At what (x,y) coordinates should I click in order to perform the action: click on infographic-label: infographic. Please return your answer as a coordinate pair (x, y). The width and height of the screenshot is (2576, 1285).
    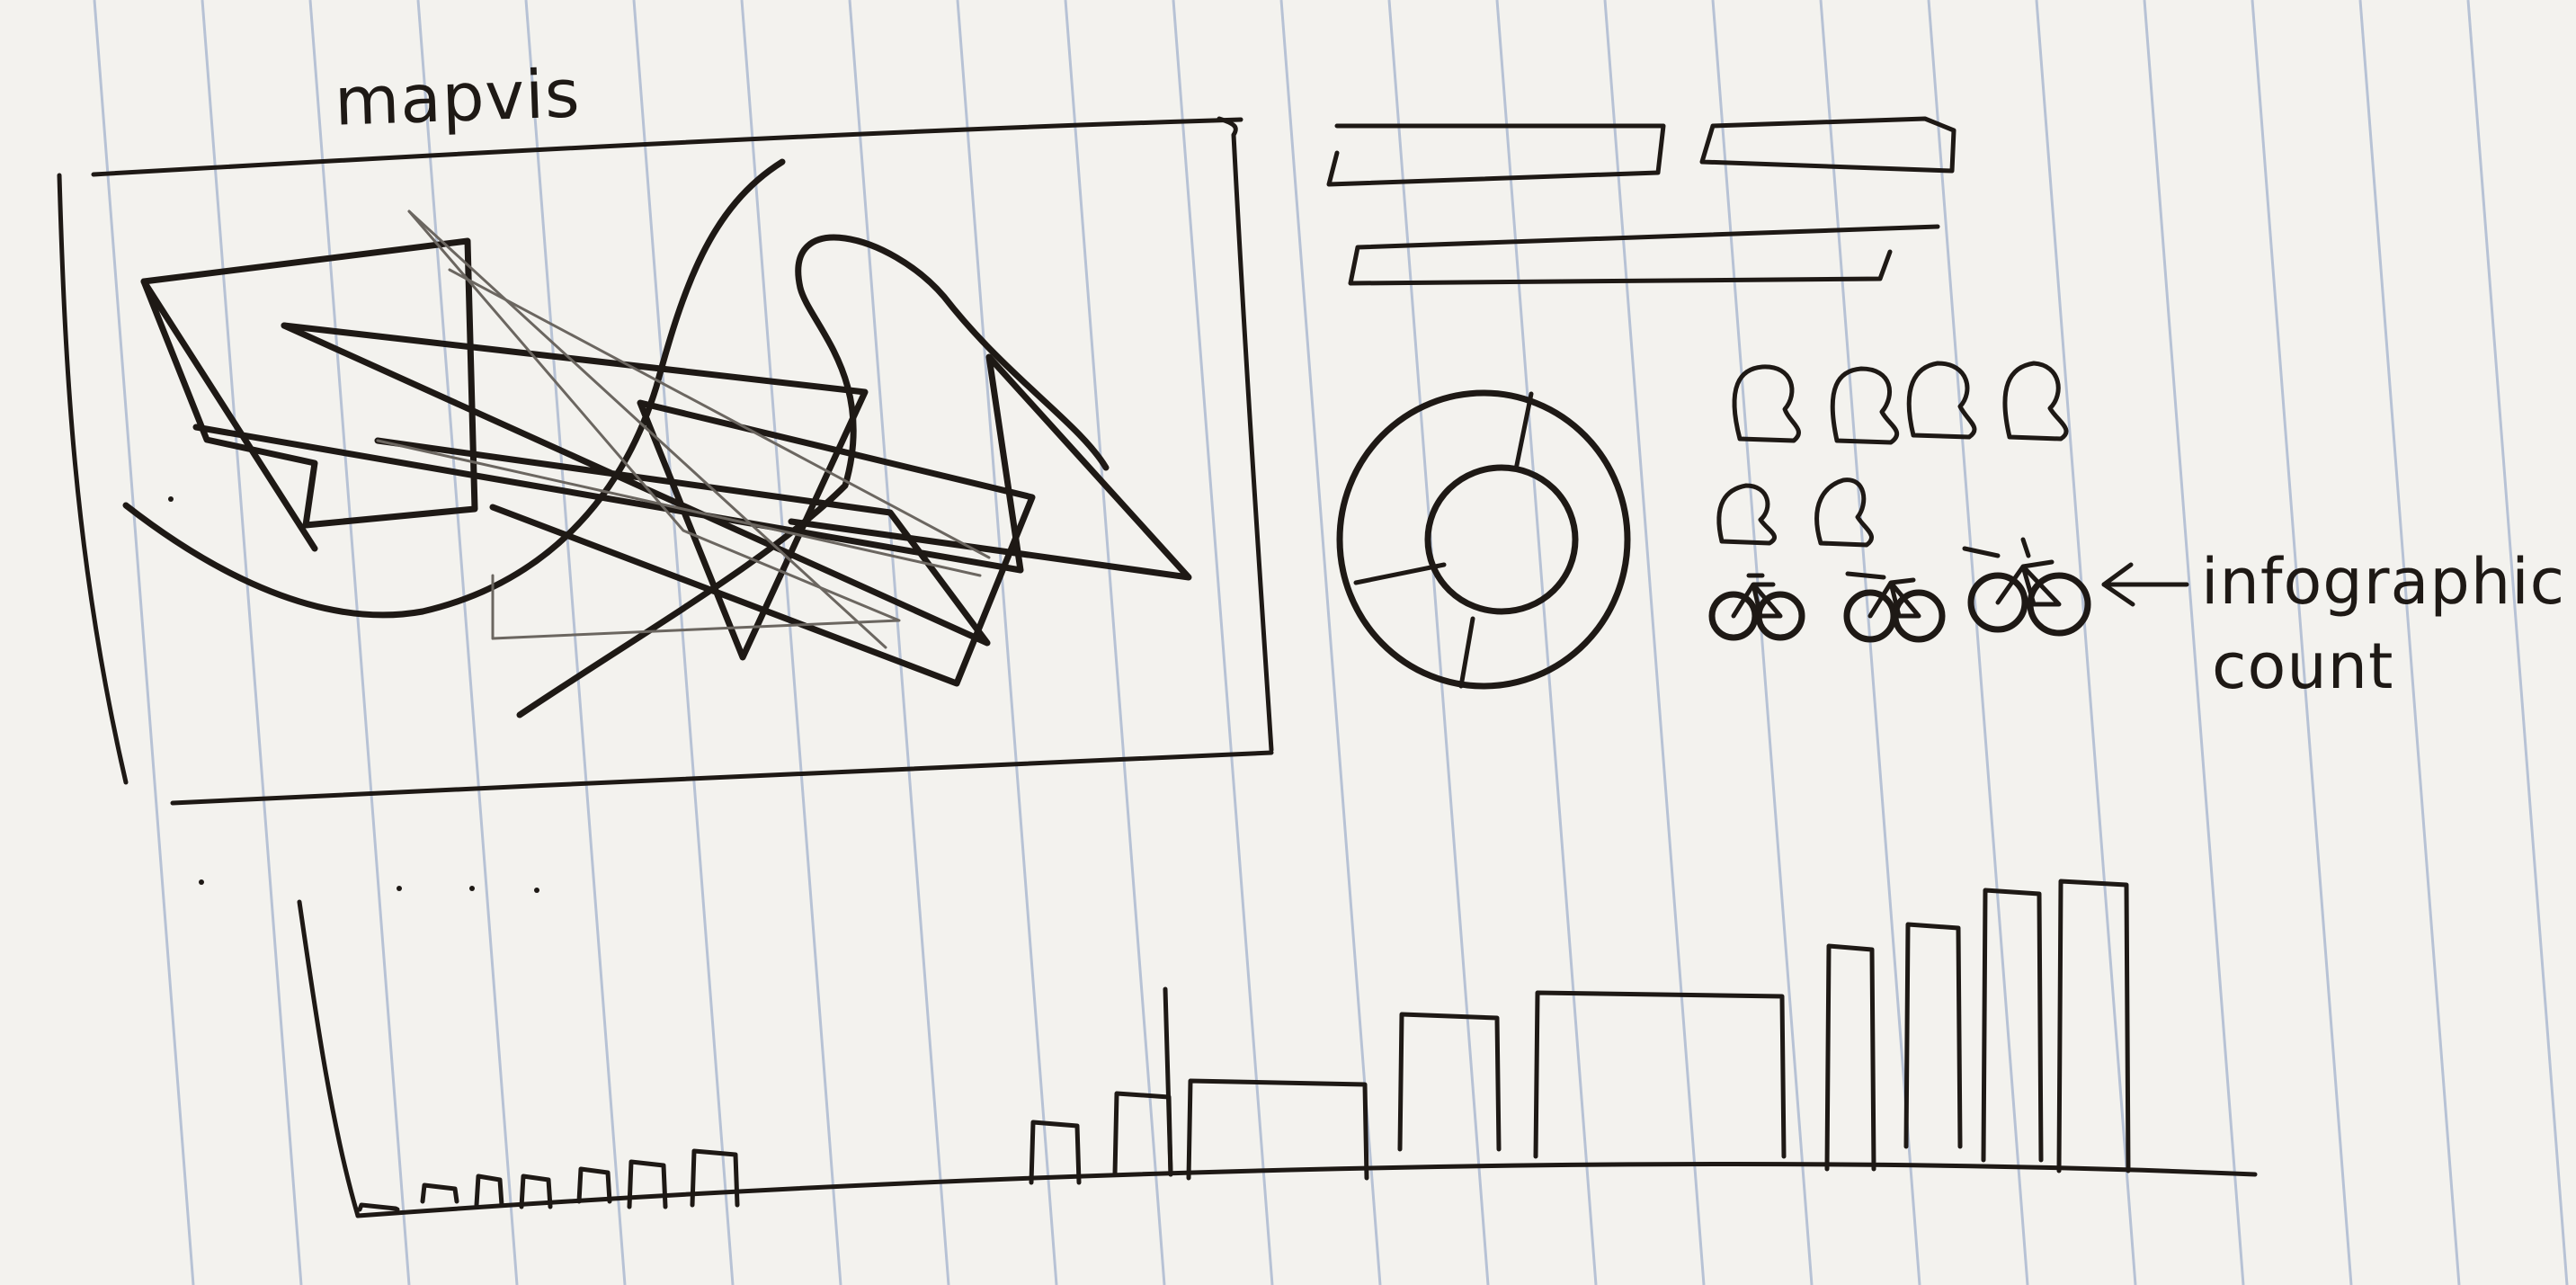
    Looking at the image, I should click on (2384, 582).